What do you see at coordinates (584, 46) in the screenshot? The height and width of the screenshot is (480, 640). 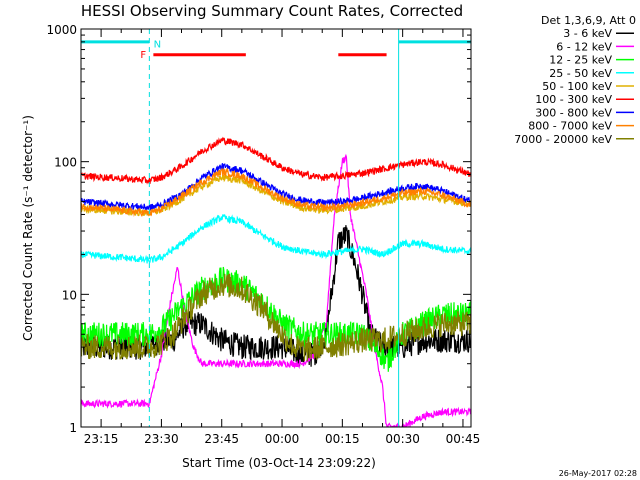 I see `legend-label: 6 - 12 keV` at bounding box center [584, 46].